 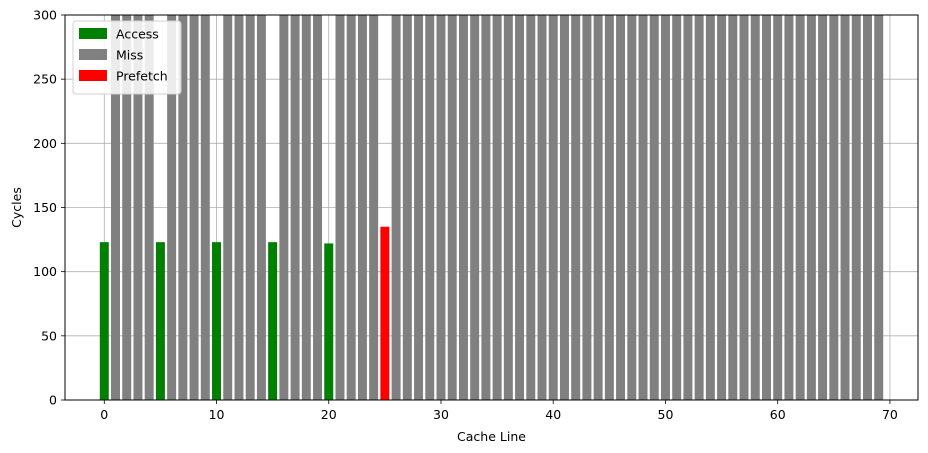 What do you see at coordinates (491, 436) in the screenshot?
I see `x-axis-label: Cache Line` at bounding box center [491, 436].